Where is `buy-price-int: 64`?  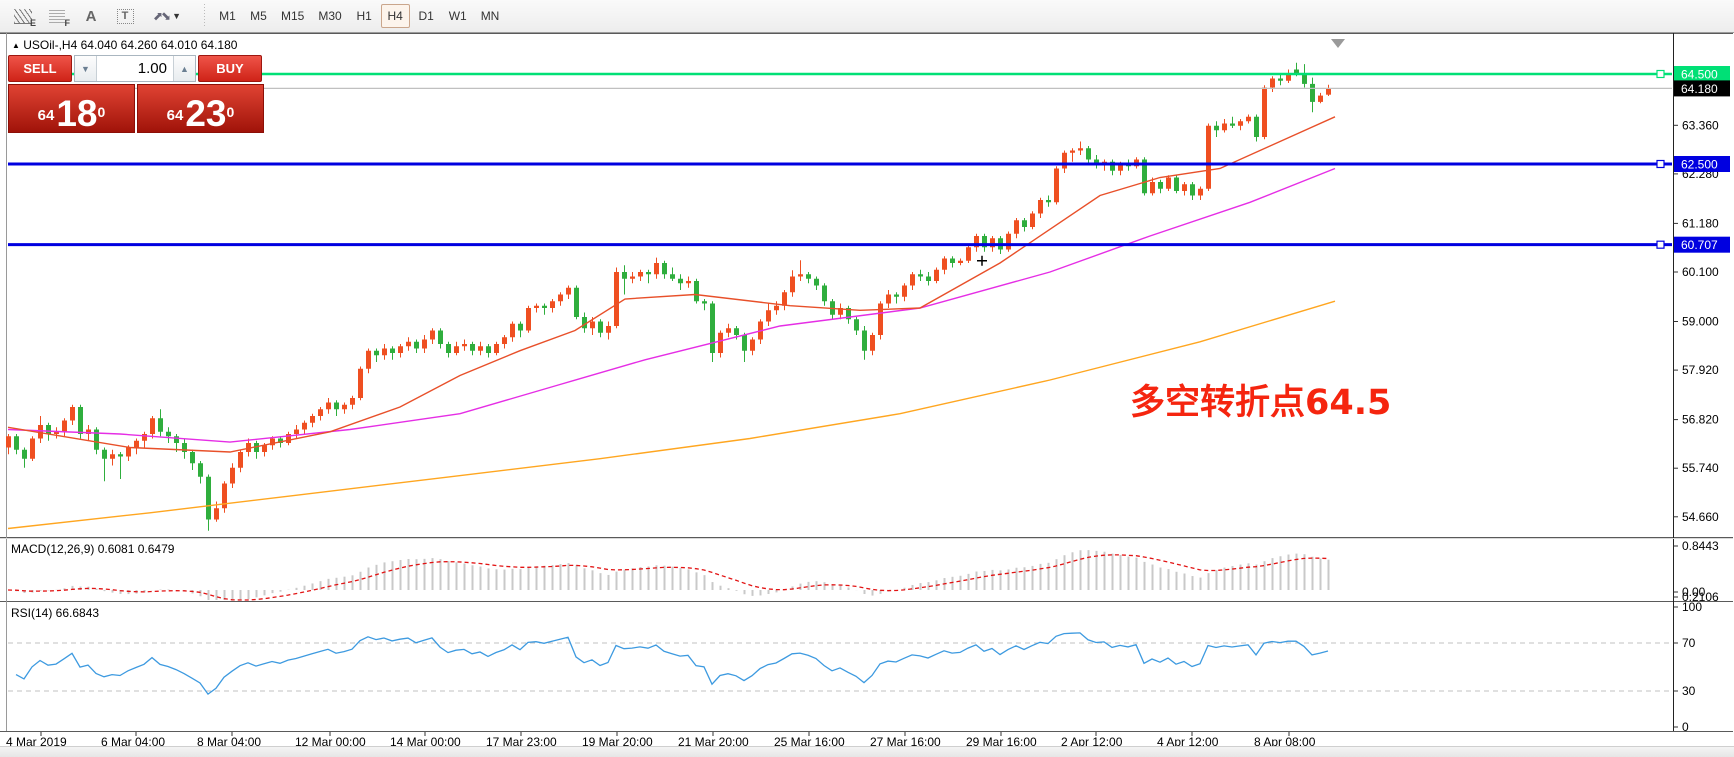 buy-price-int: 64 is located at coordinates (175, 115).